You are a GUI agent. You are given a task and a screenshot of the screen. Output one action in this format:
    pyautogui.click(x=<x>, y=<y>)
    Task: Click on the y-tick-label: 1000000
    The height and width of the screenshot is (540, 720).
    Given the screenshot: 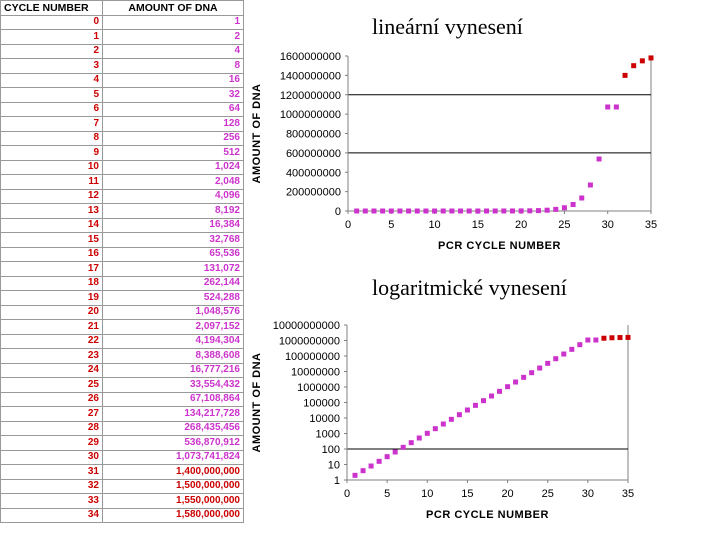 What is the action you would take?
    pyautogui.click(x=318, y=388)
    